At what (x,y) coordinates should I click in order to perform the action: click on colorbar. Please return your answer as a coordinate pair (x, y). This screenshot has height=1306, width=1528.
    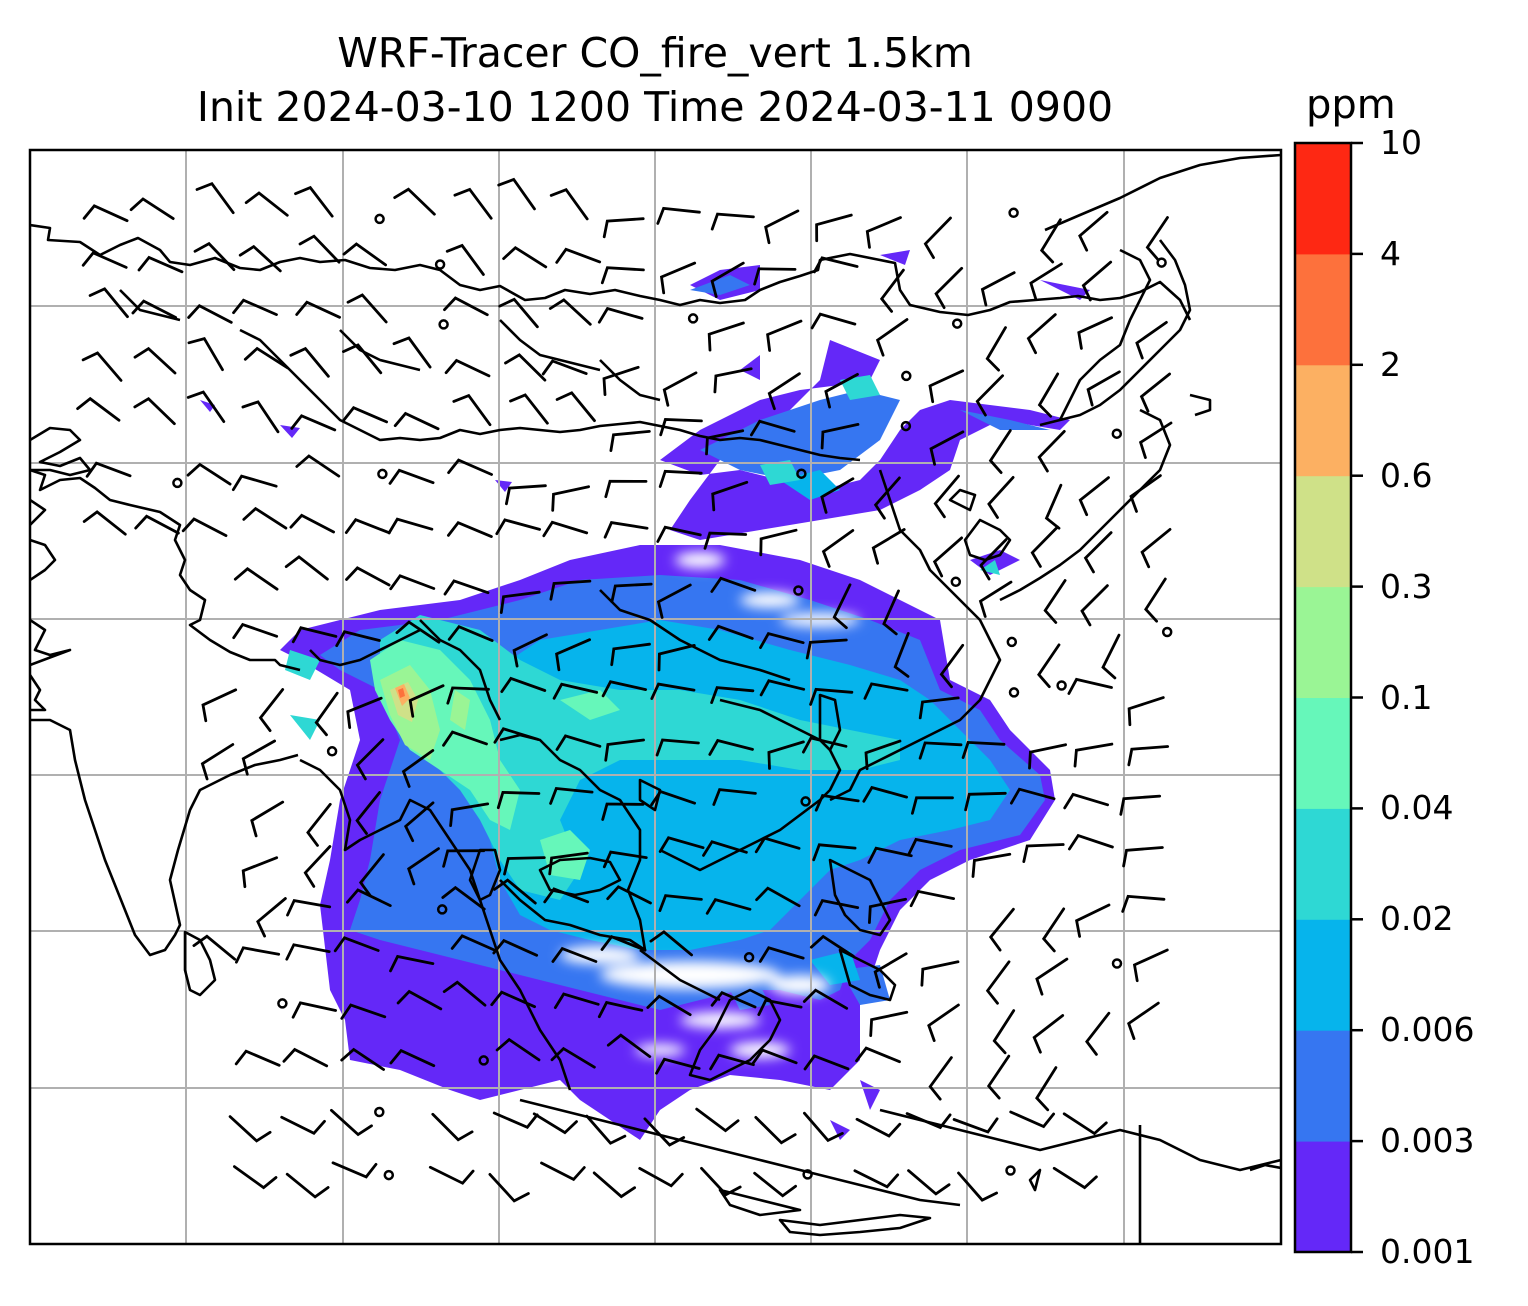
    Looking at the image, I should click on (1329, 697).